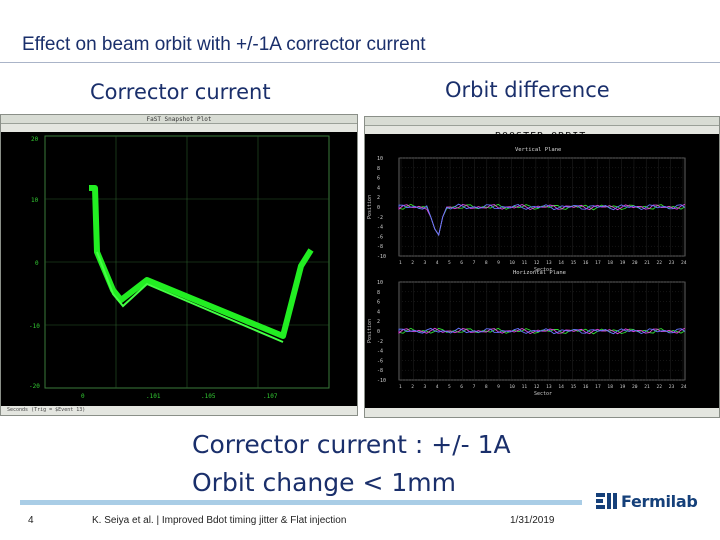 The image size is (720, 540). Describe the element at coordinates (525, 387) in the screenshot. I see `orbit-sector-tick: 11` at that location.